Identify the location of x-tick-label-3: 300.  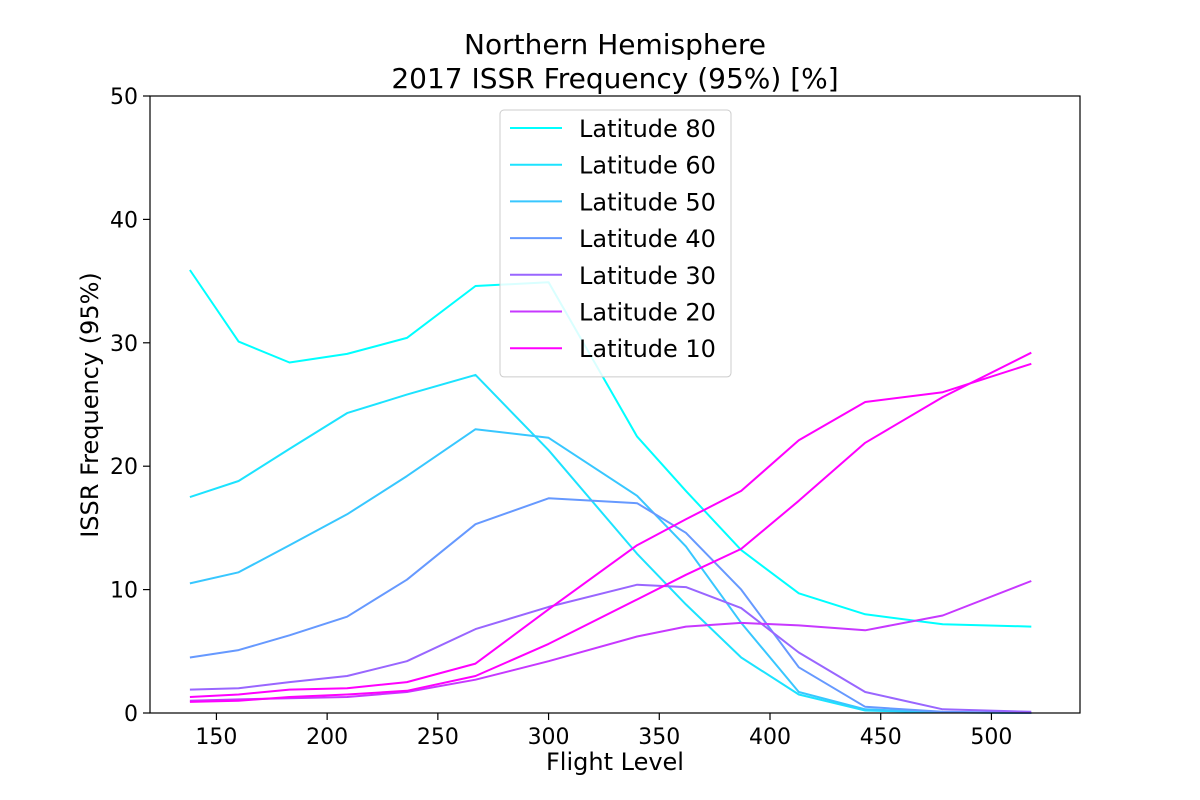
(549, 737).